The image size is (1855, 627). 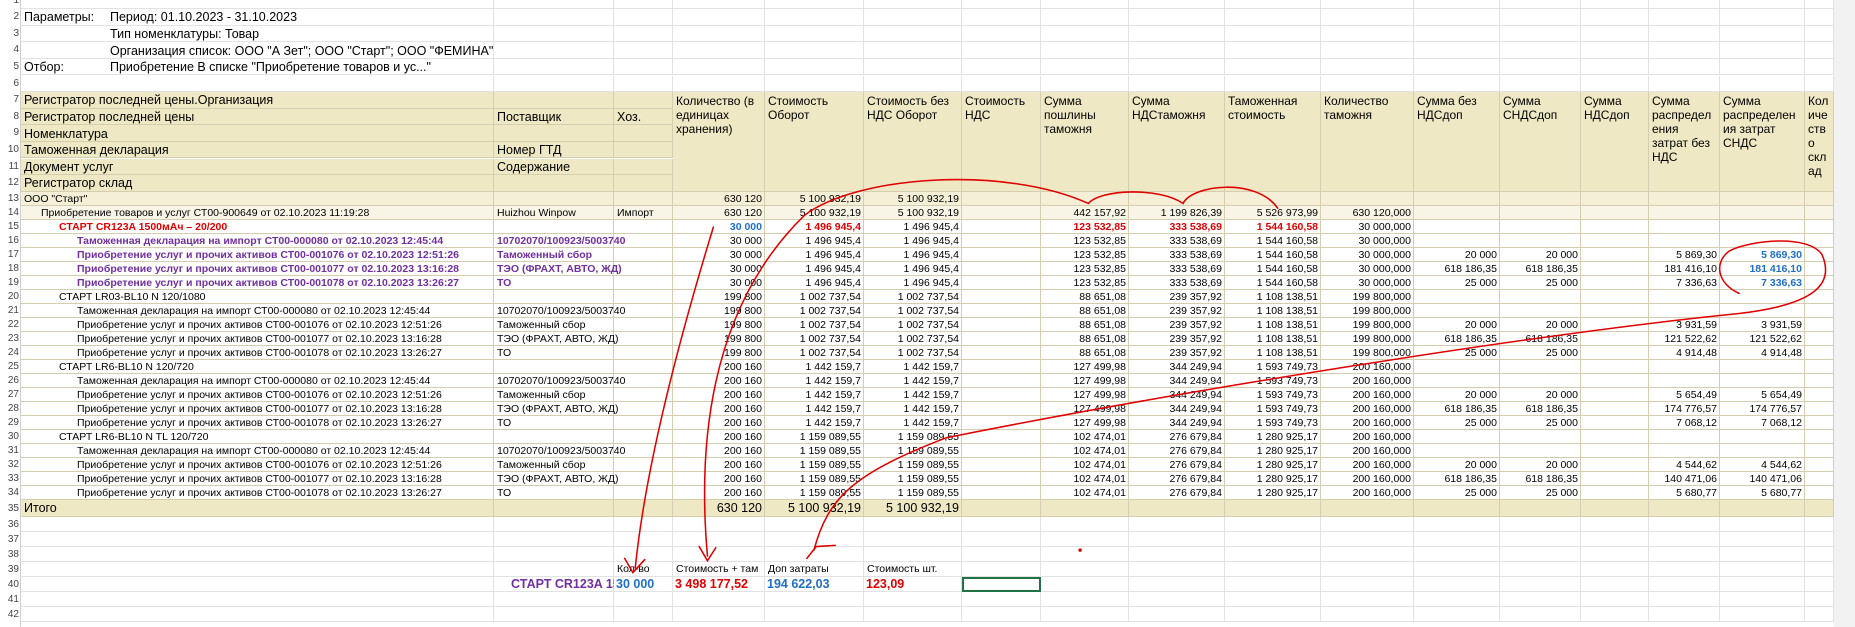 I want to click on calc-label: СТАРТ CR123A 1500мАч – 20/200, so click(x=562, y=584).